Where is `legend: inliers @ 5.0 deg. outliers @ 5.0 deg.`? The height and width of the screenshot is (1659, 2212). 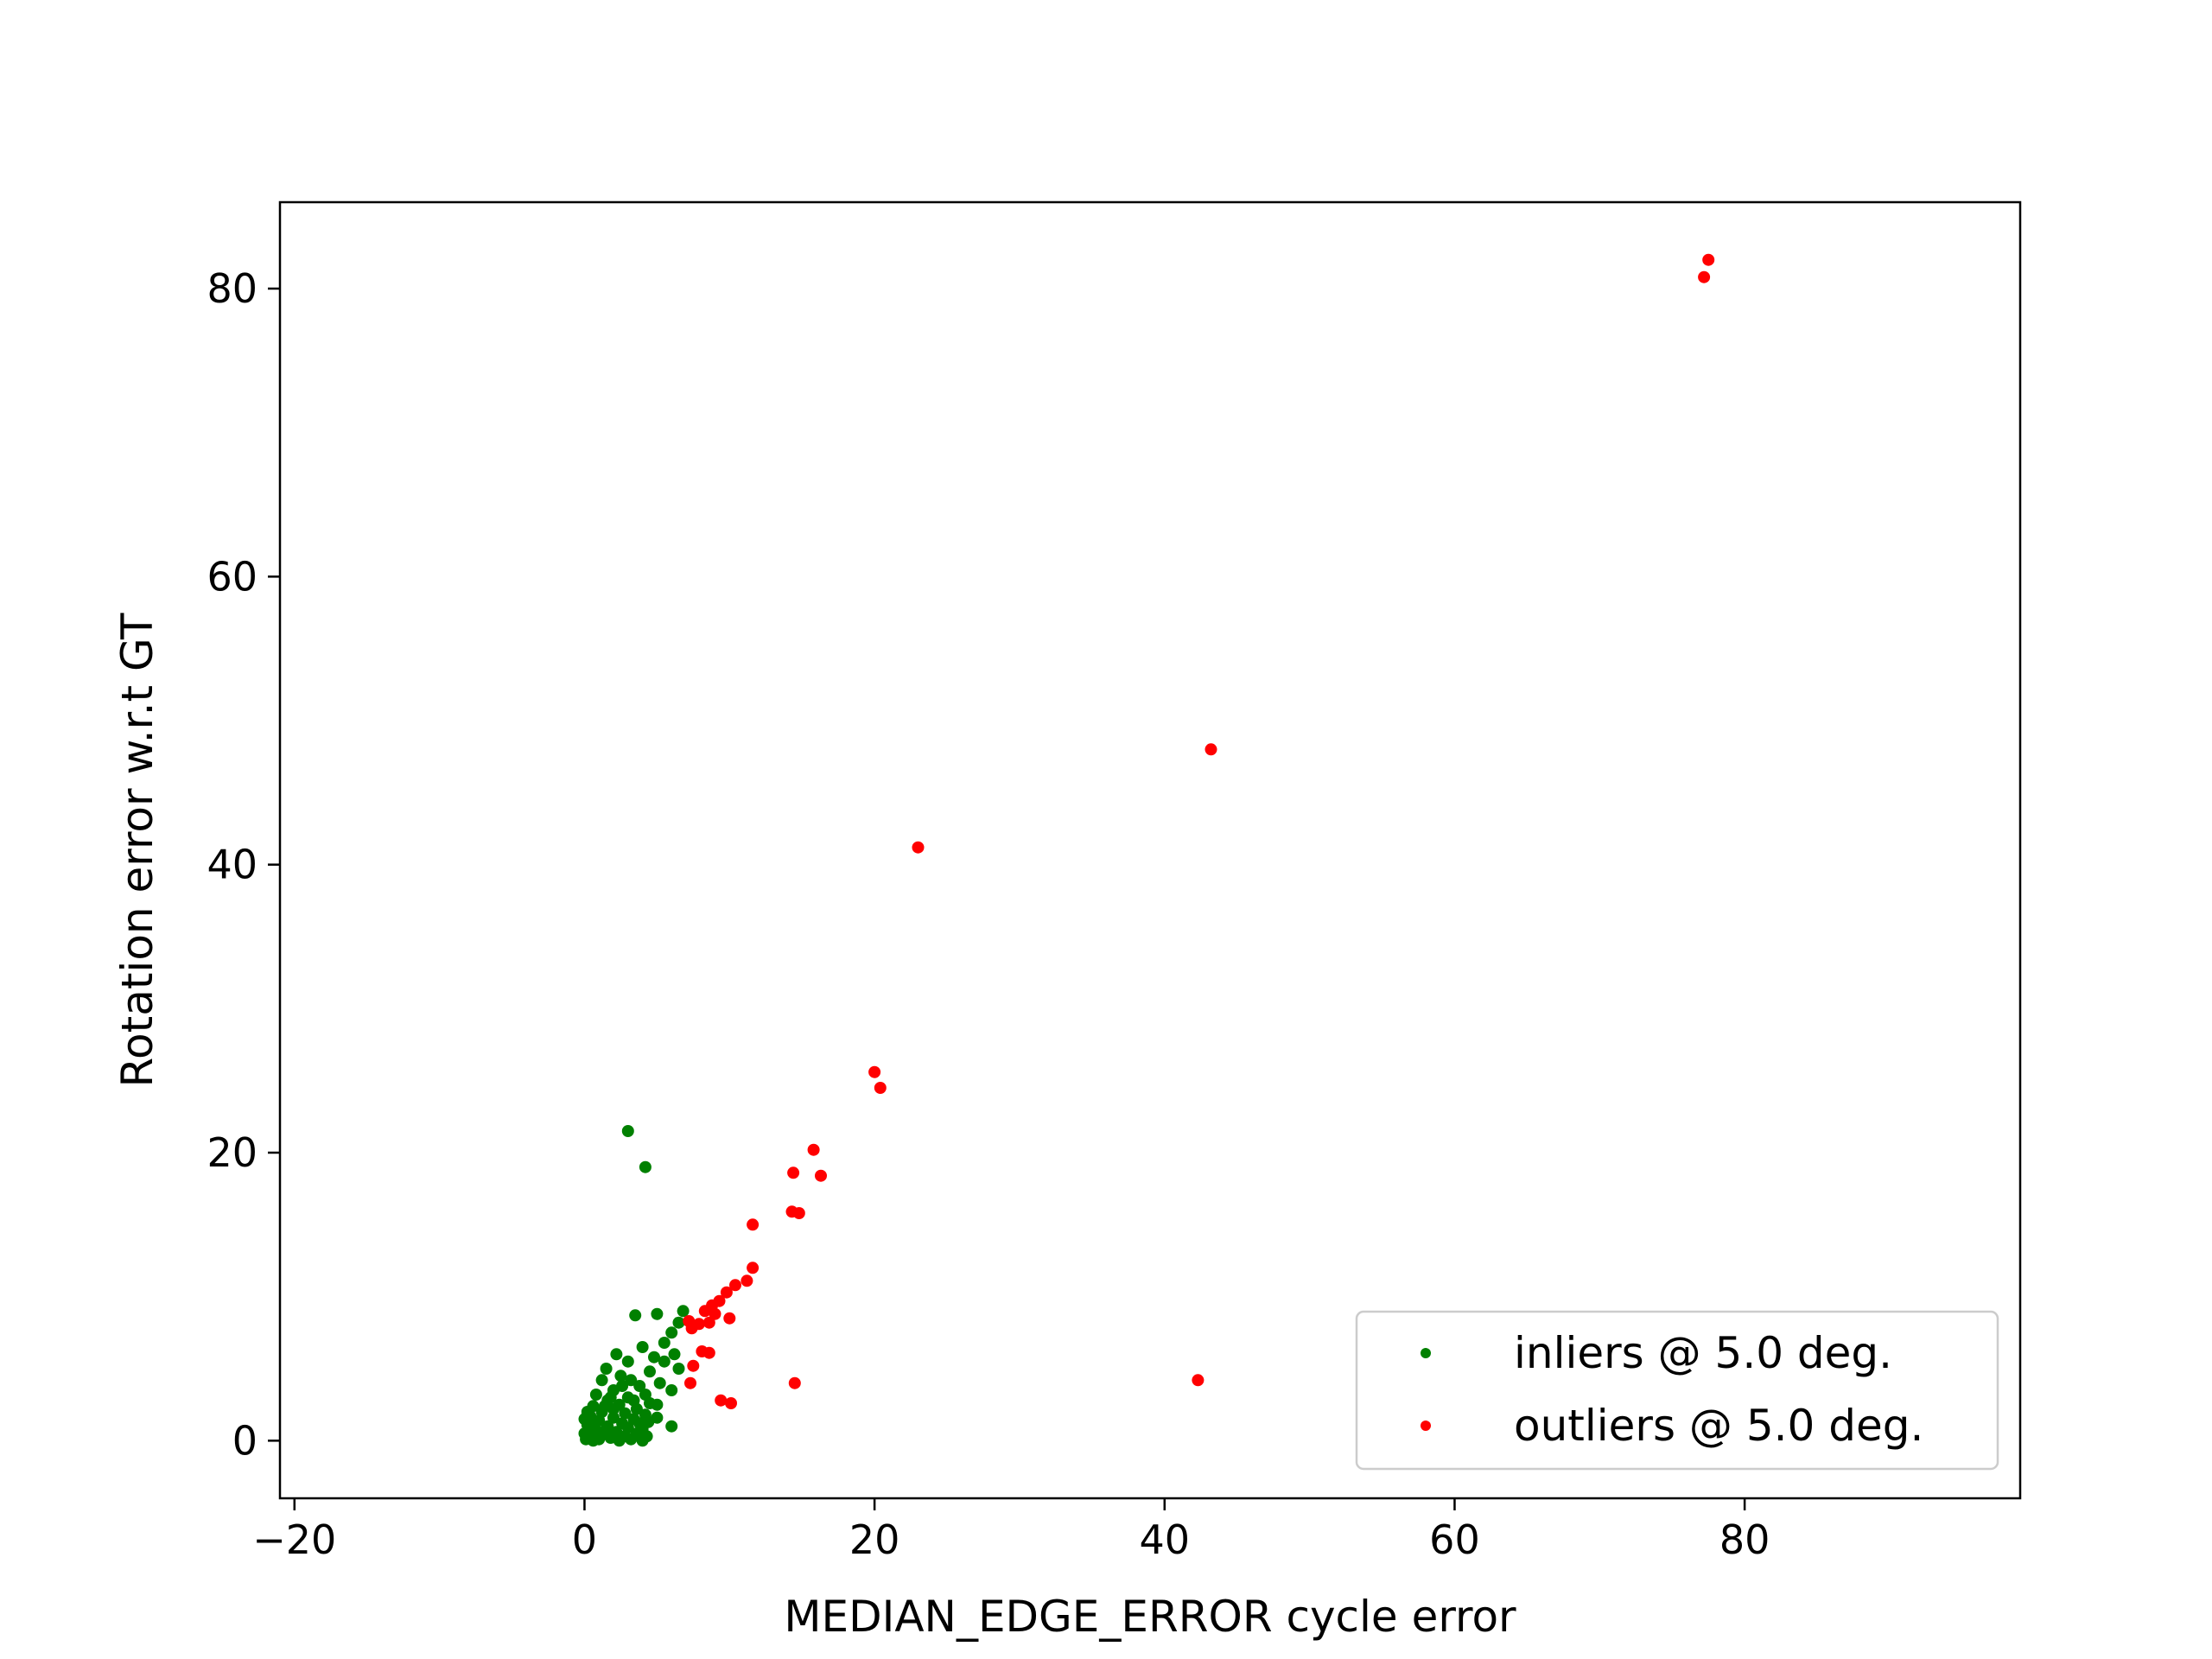
legend: inliers @ 5.0 deg. outliers @ 5.0 deg. is located at coordinates (1677, 1390).